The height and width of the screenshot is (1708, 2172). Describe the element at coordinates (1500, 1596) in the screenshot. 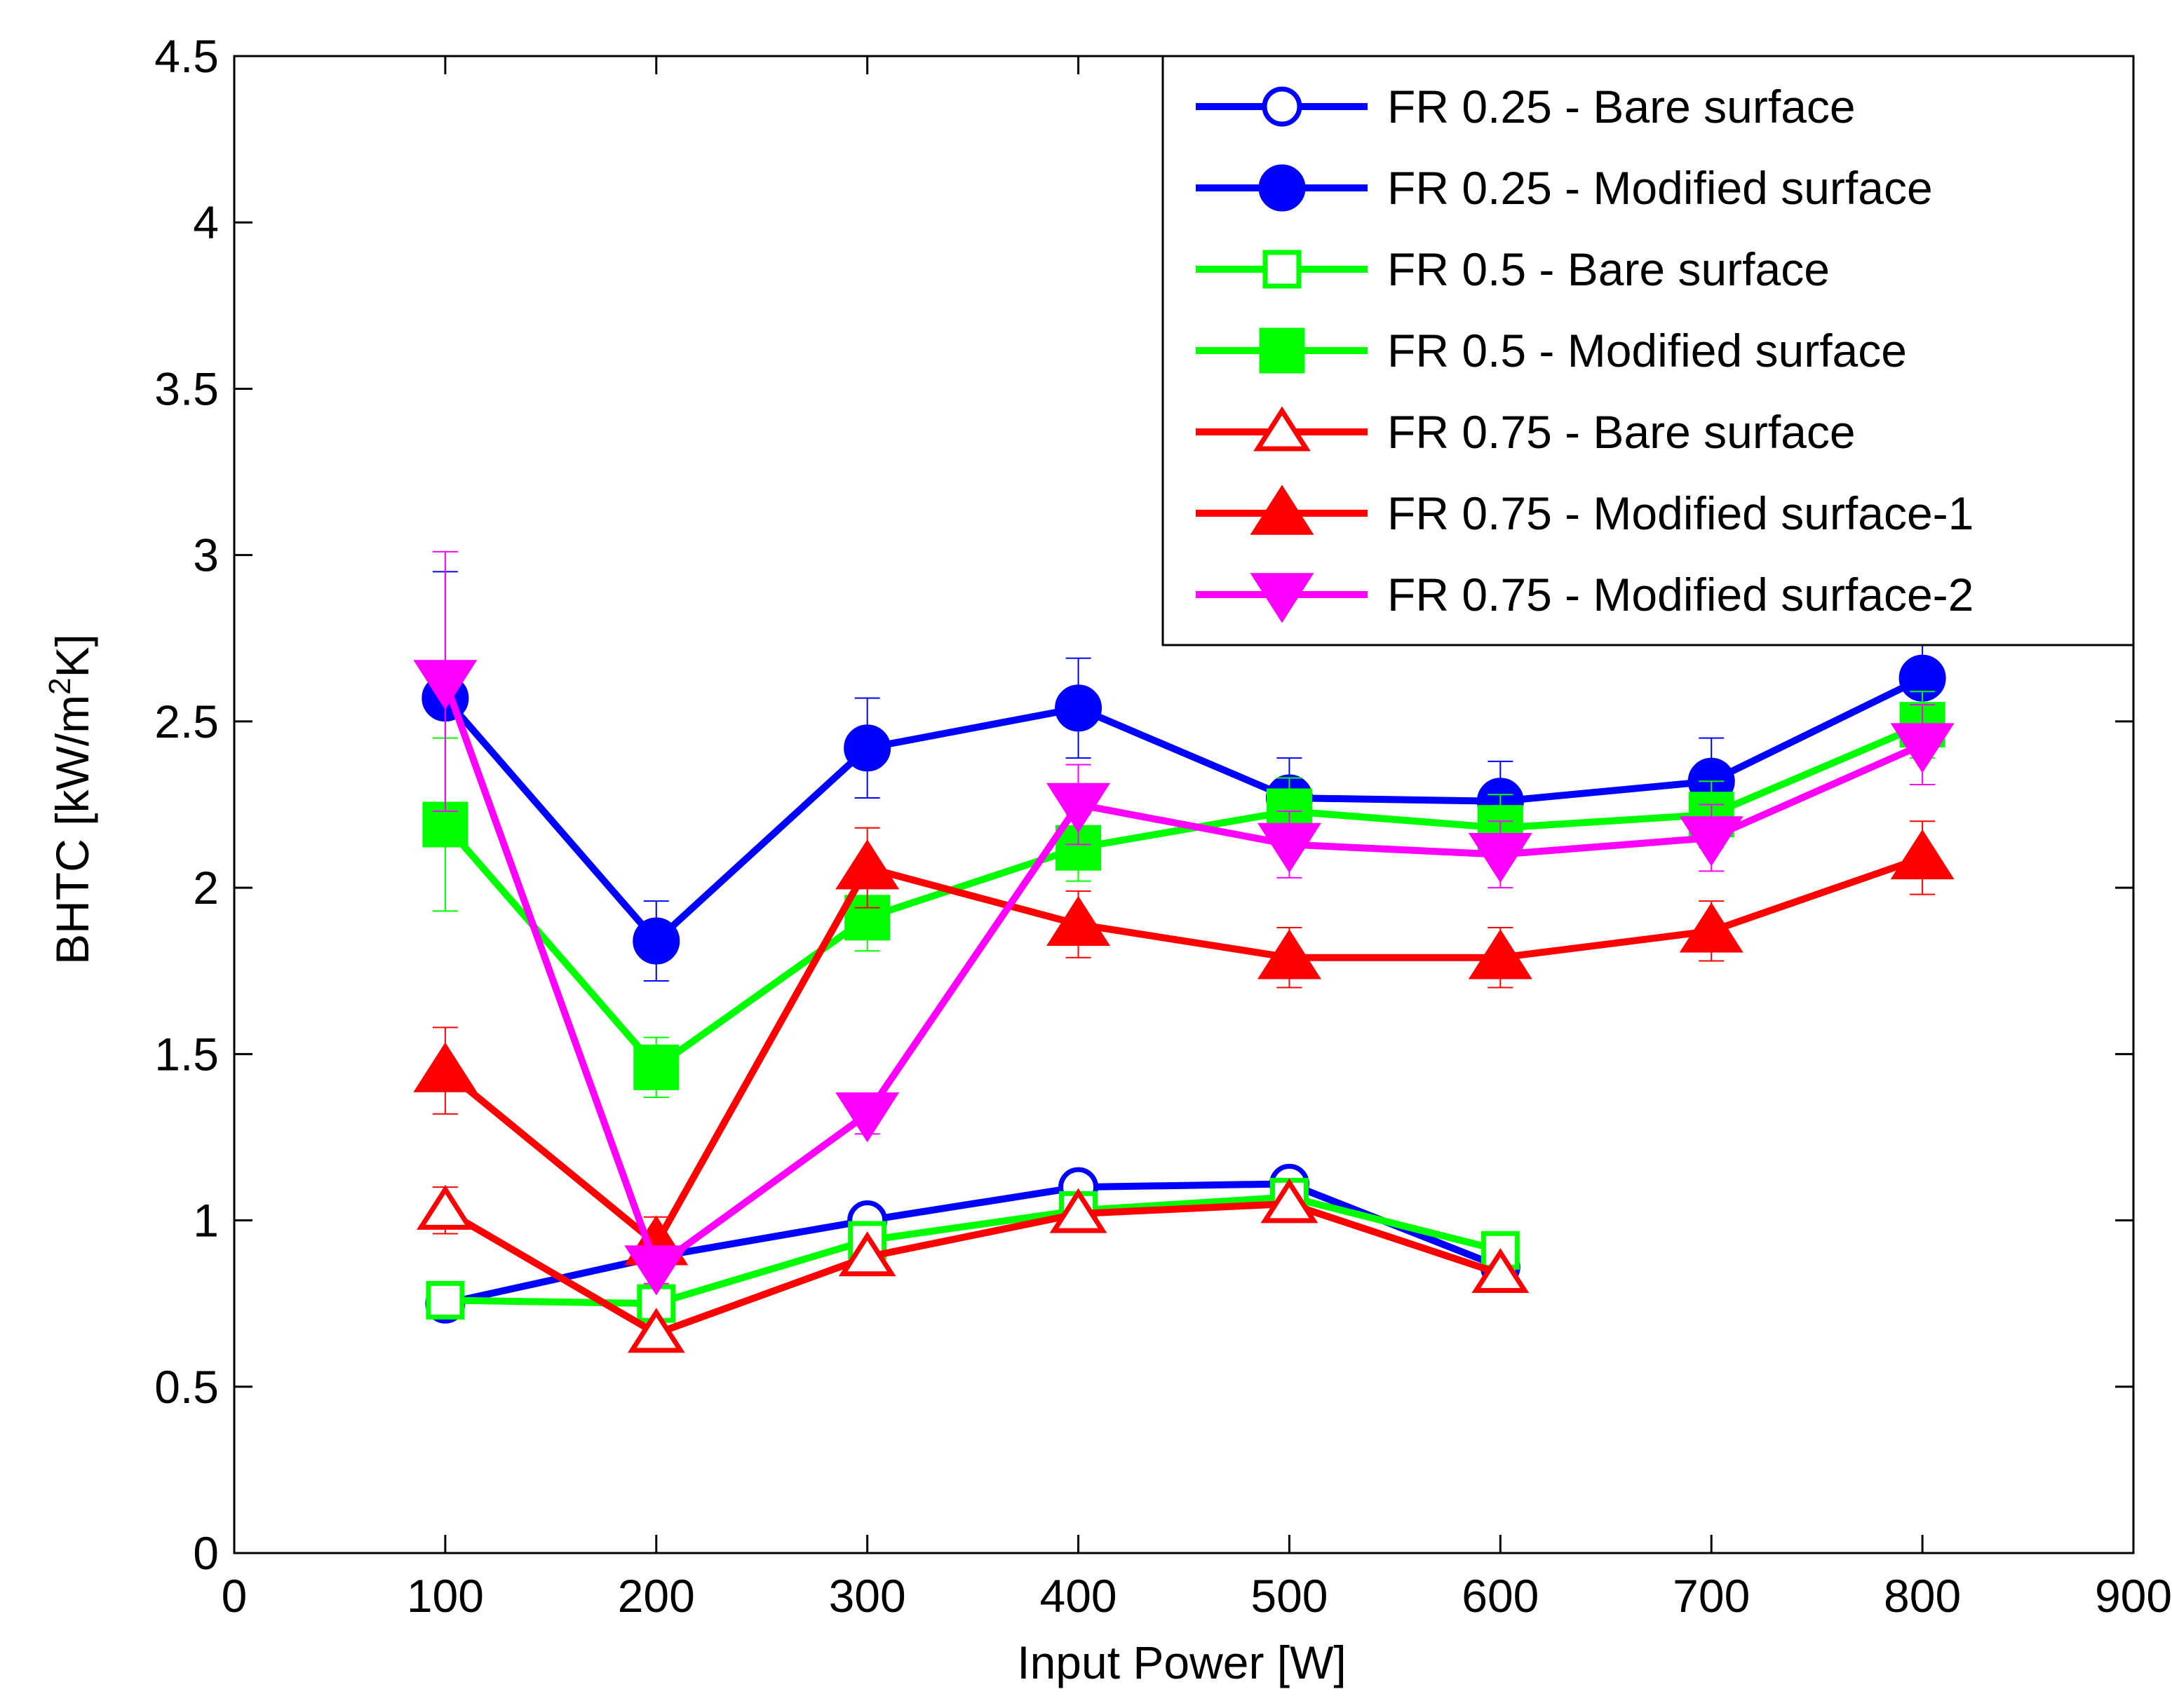

I see `x-tick-label: 600` at that location.